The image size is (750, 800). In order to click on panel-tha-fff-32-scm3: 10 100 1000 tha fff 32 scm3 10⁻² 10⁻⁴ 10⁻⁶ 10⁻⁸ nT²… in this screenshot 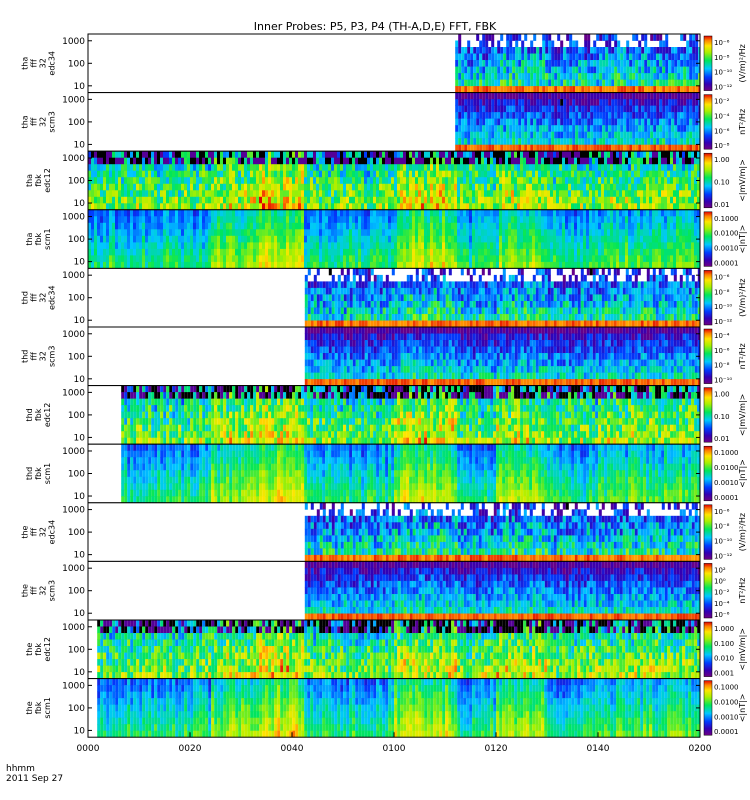, I will do `click(384, 122)`.